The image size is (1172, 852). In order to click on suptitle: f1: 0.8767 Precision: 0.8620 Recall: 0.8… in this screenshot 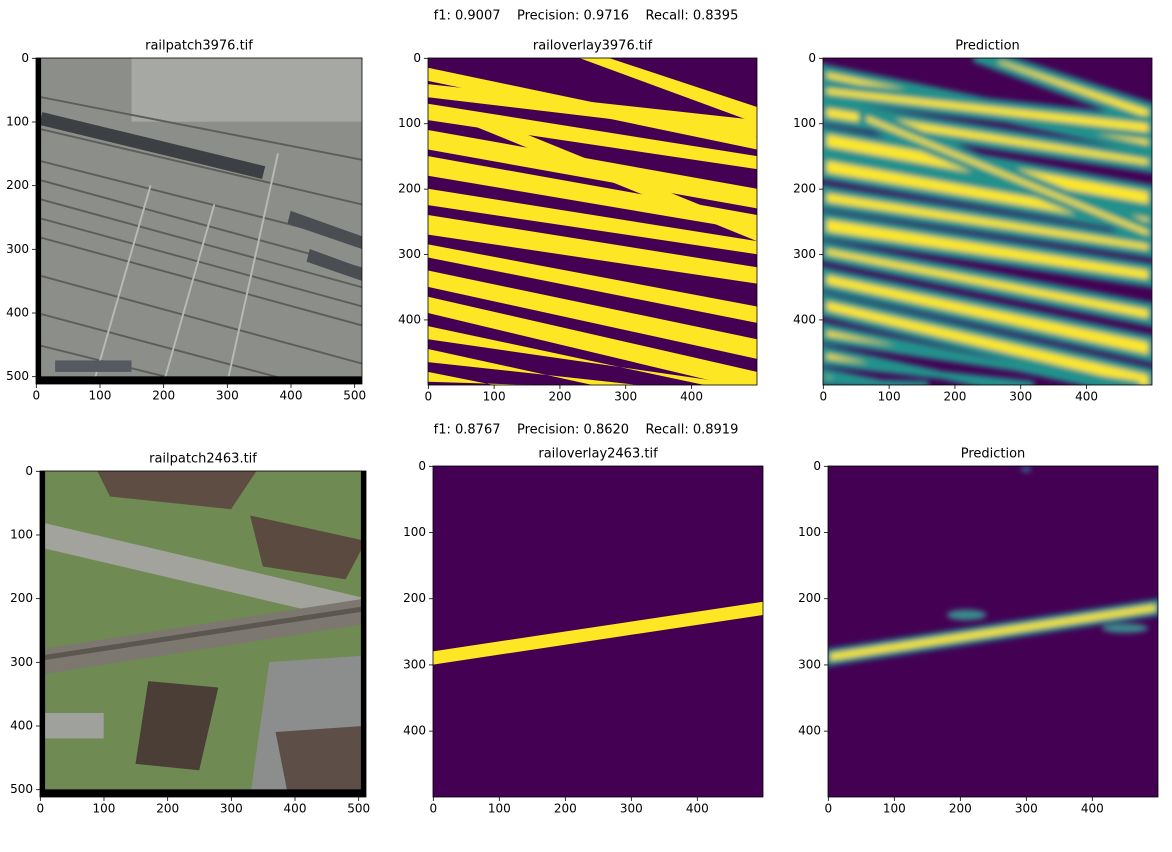, I will do `click(586, 430)`.